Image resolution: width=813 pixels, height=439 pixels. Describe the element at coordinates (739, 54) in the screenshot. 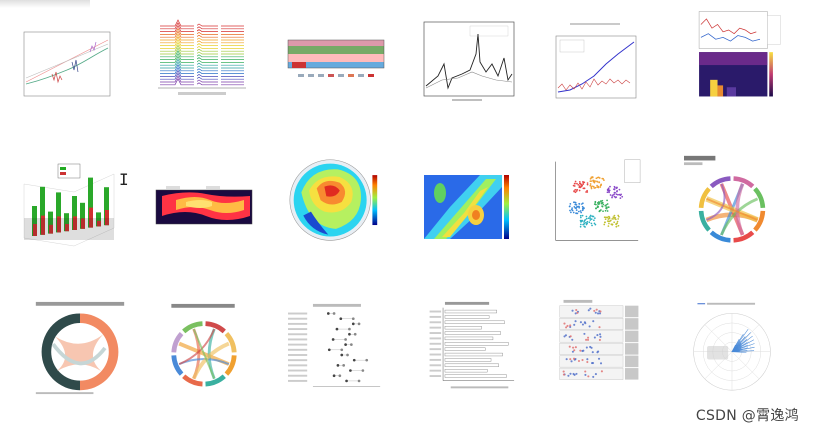

I see `multi-panel-graphic` at that location.